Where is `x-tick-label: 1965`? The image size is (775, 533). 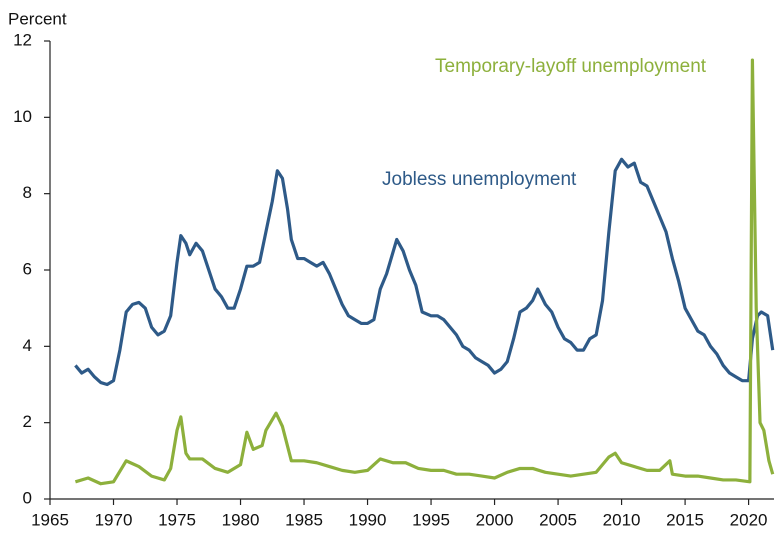
x-tick-label: 1965 is located at coordinates (50, 519).